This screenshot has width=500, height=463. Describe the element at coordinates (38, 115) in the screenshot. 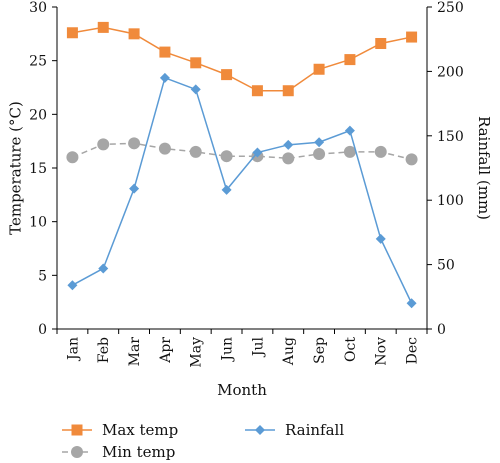

I see `left-axis-tick-label: 20` at that location.